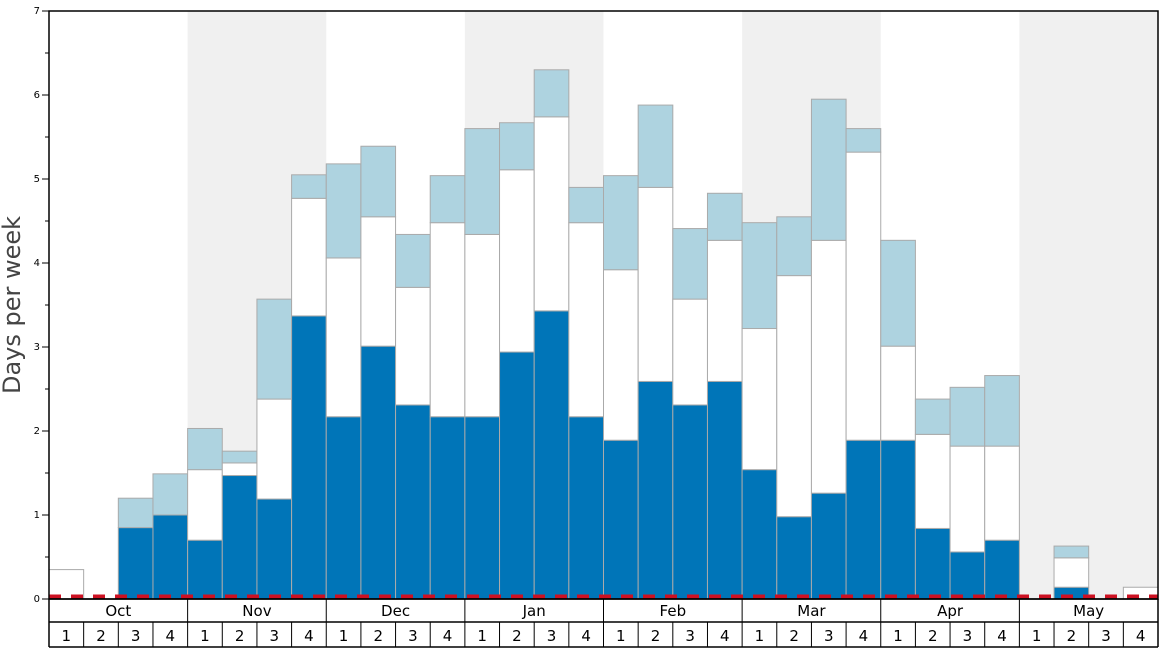 This screenshot has height=648, width=1168. What do you see at coordinates (41, 305) in the screenshot?
I see `y-axis: 0 1 2 3 4 5 6 7` at bounding box center [41, 305].